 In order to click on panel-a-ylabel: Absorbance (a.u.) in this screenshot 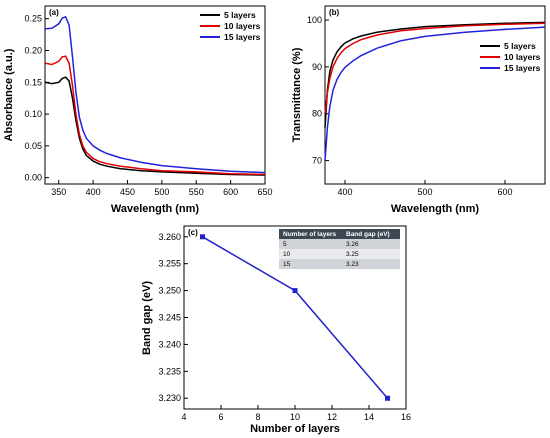, I will do `click(9, 94)`.